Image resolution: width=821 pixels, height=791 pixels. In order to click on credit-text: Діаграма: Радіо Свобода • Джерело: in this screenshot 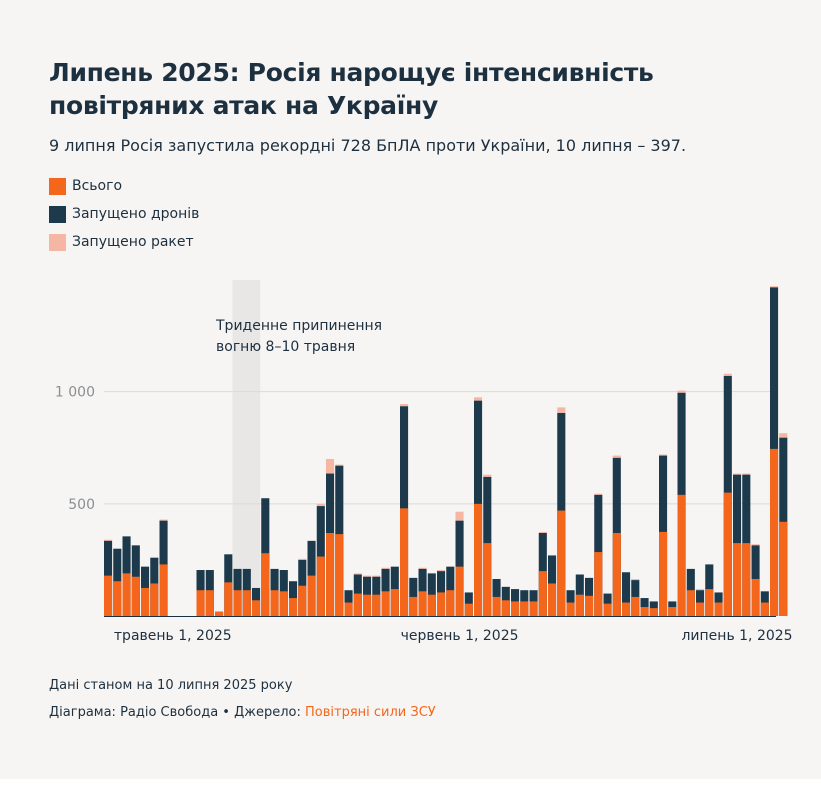, I will do `click(177, 712)`.